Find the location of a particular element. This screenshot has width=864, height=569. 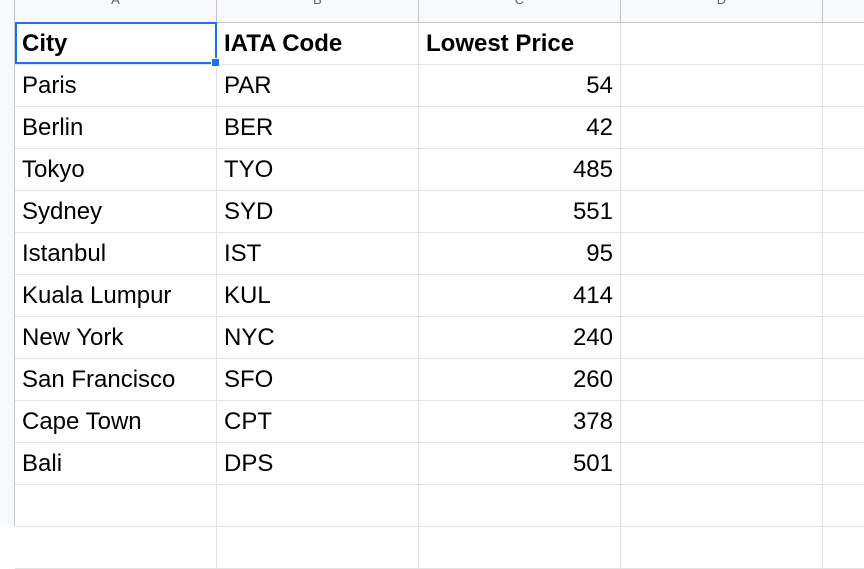

cell-e8 is located at coordinates (843, 338).